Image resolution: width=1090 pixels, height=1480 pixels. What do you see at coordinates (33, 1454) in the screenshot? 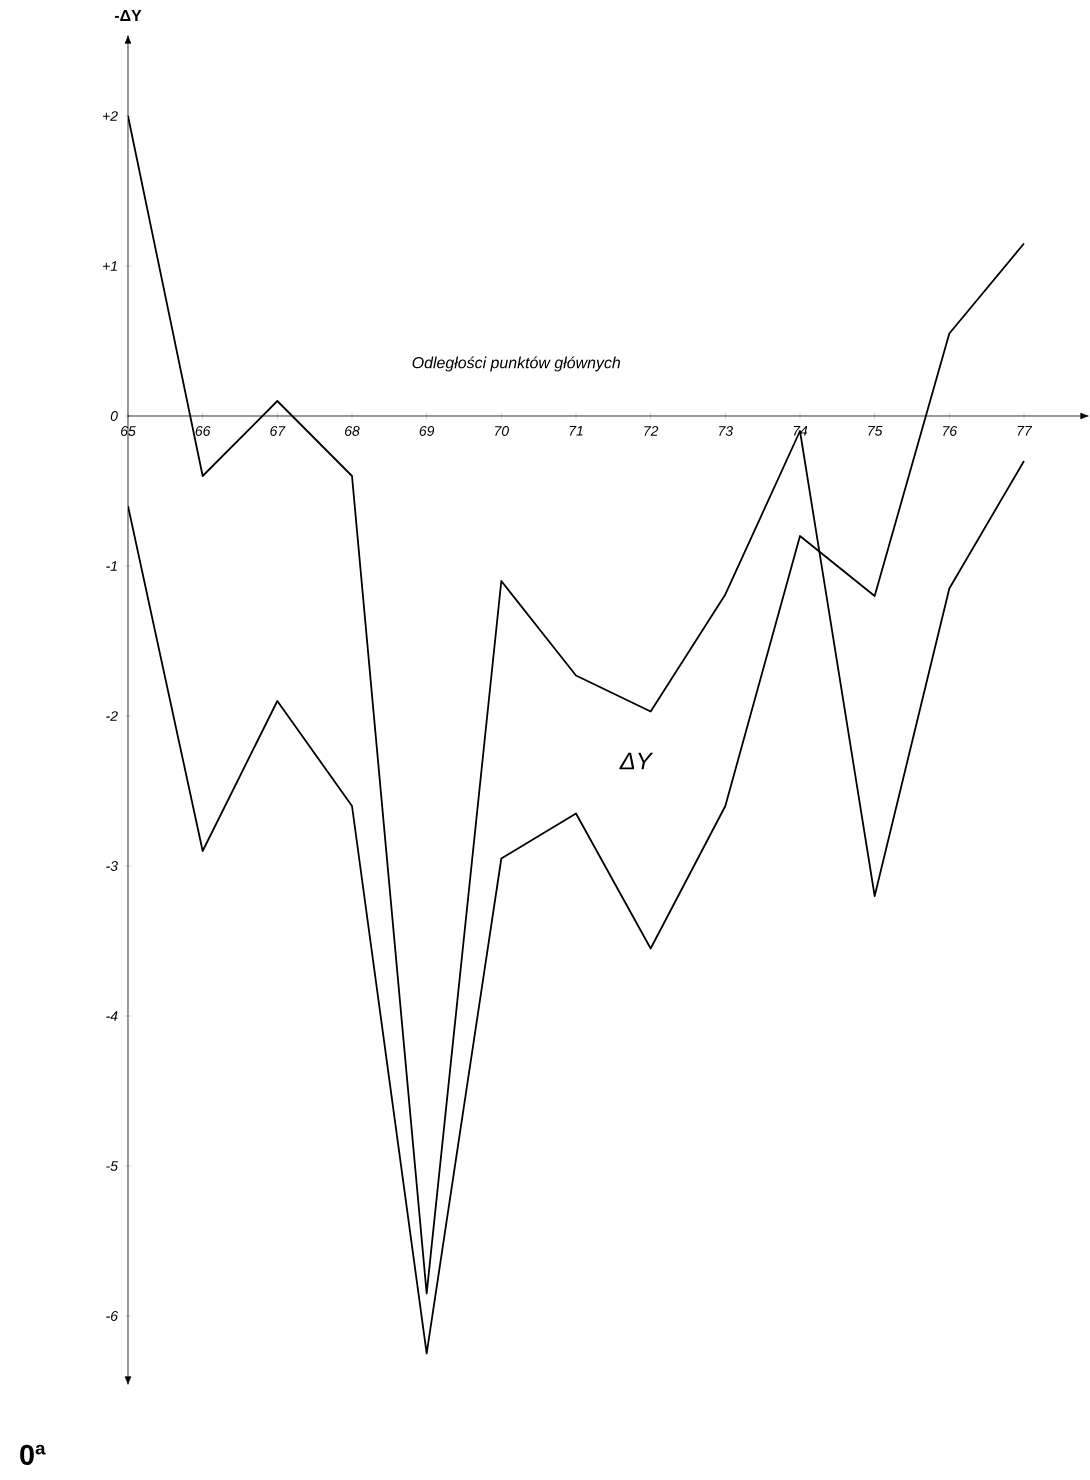
I see `text: 0ª` at bounding box center [33, 1454].